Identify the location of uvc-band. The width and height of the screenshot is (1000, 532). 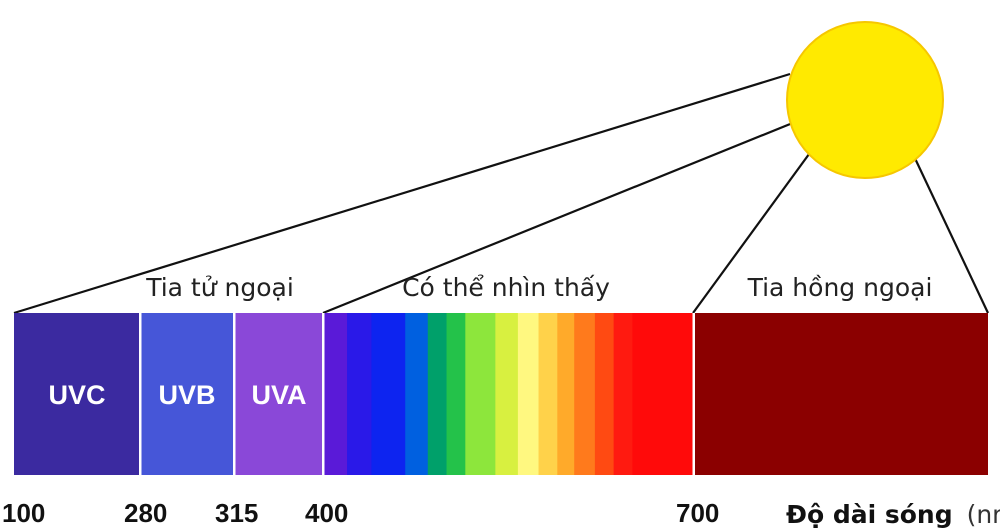
(76, 394).